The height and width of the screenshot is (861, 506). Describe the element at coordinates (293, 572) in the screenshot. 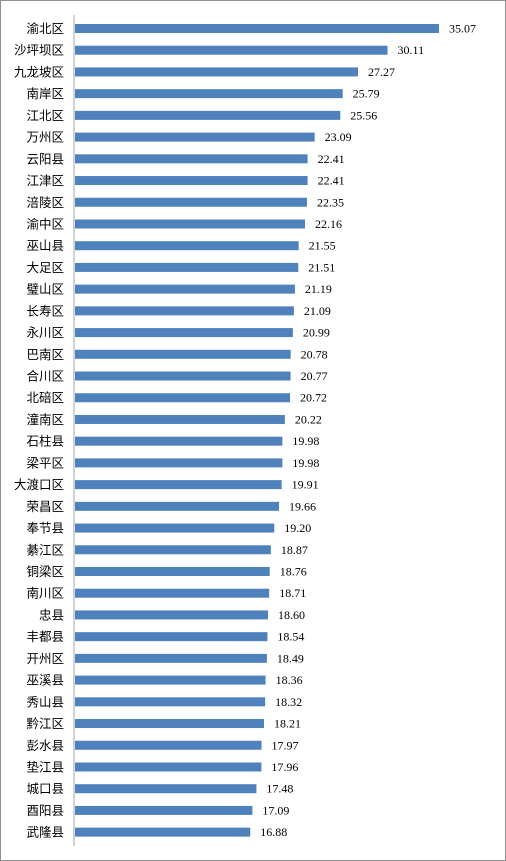

I see `value-label: 18.76` at that location.